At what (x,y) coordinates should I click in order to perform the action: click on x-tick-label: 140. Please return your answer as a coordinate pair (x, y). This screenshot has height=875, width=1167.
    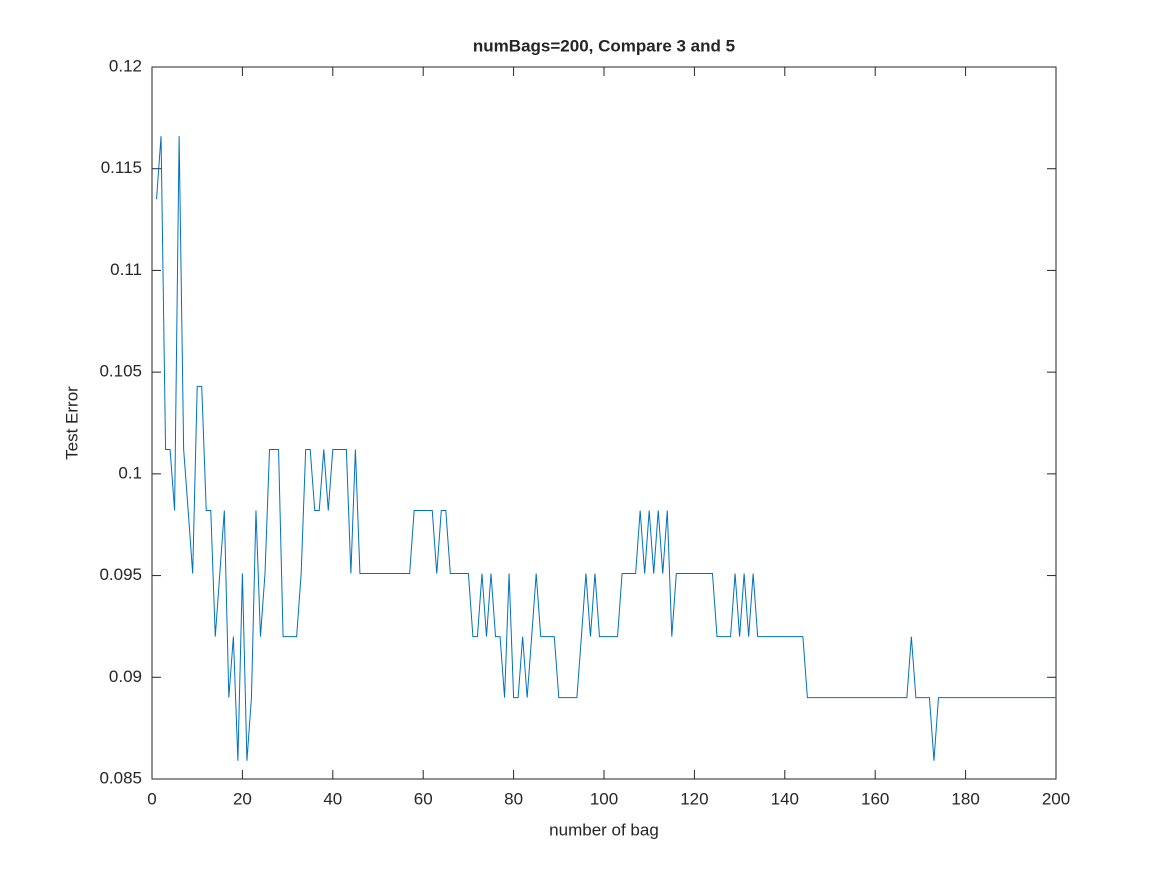
    Looking at the image, I should click on (785, 798).